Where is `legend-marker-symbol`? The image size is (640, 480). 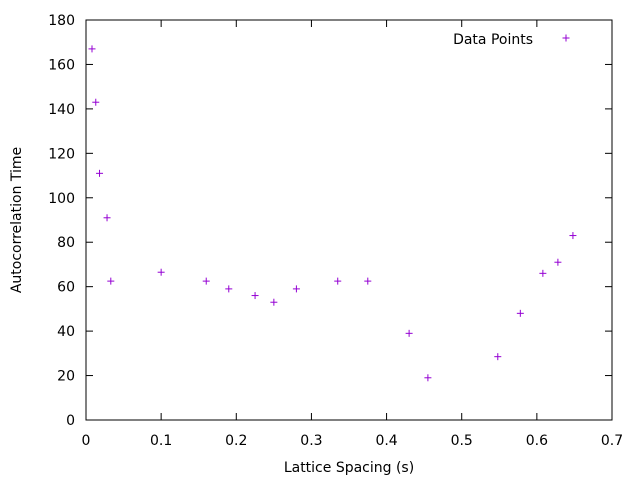
legend-marker-symbol is located at coordinates (566, 38).